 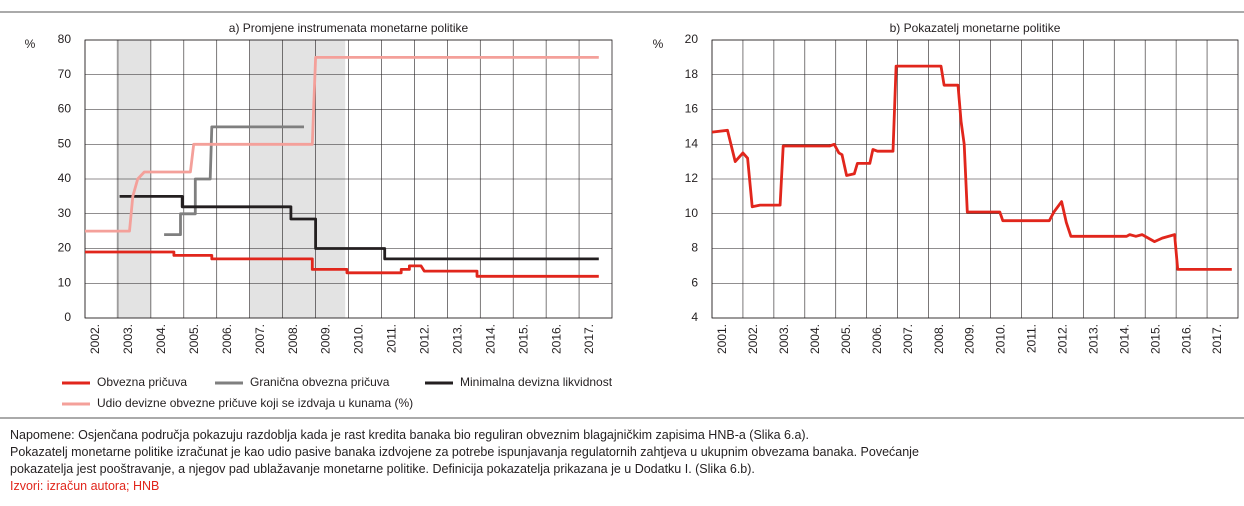 I want to click on y-tick-label: 16, so click(x=692, y=109).